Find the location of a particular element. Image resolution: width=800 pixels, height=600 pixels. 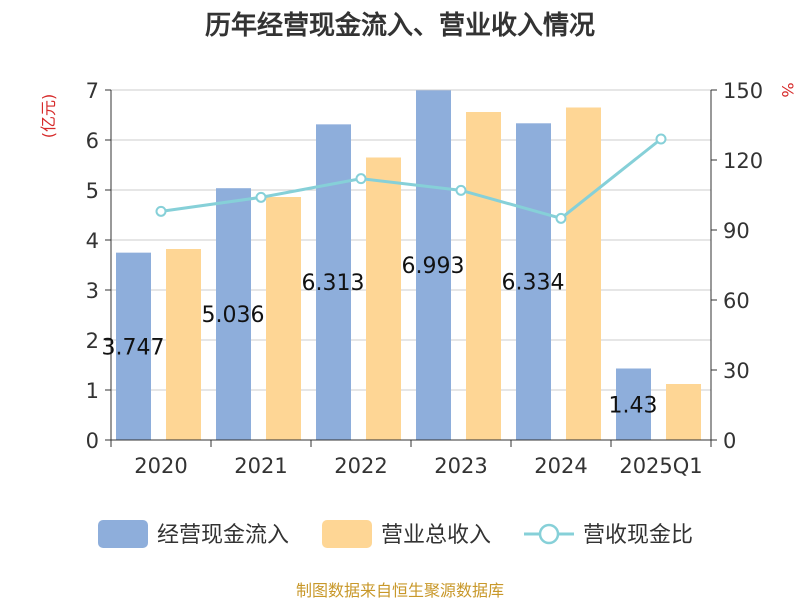

left-tick-label: 2 is located at coordinates (92, 341).